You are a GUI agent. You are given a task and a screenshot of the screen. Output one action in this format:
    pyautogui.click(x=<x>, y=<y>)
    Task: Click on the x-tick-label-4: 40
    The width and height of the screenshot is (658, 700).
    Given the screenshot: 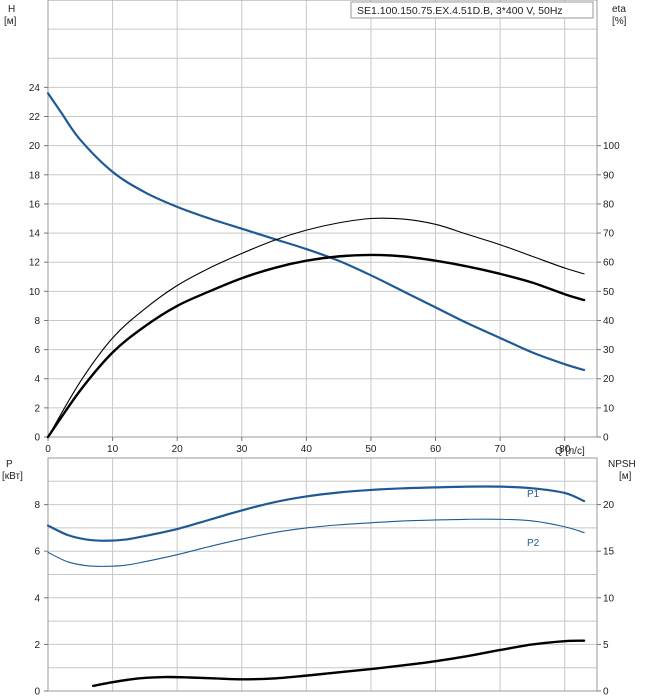 What is the action you would take?
    pyautogui.click(x=307, y=449)
    